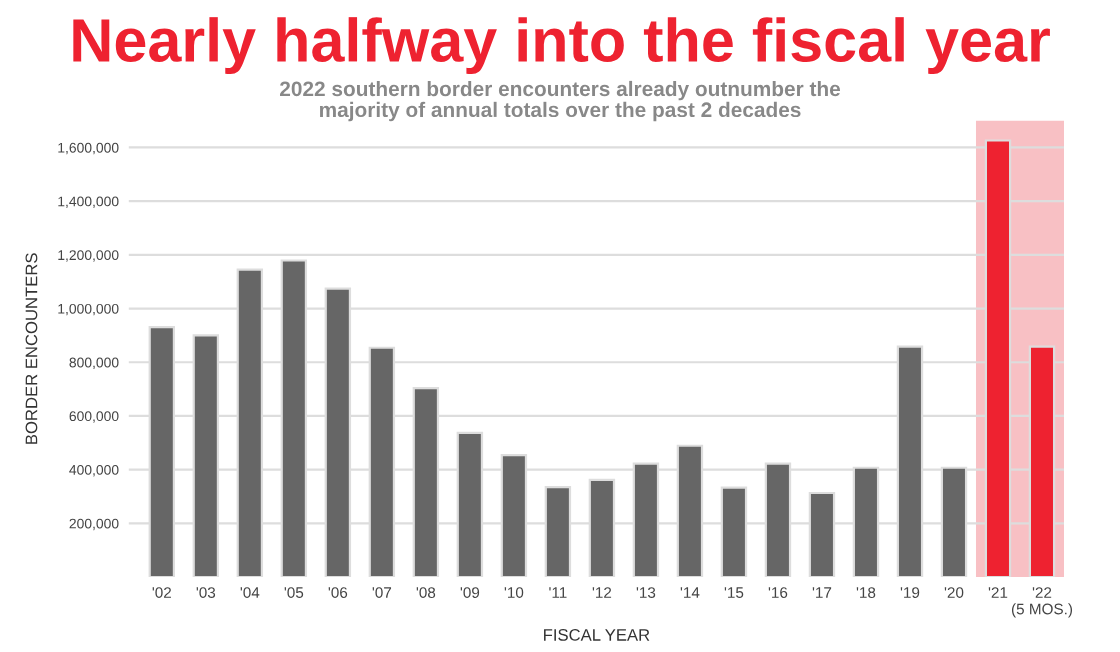 The height and width of the screenshot is (652, 1120). What do you see at coordinates (560, 101) in the screenshot?
I see `chart-subtitle: 2022 southern border encounters already outnumber the majority of annual totals over the past 2 decades` at bounding box center [560, 101].